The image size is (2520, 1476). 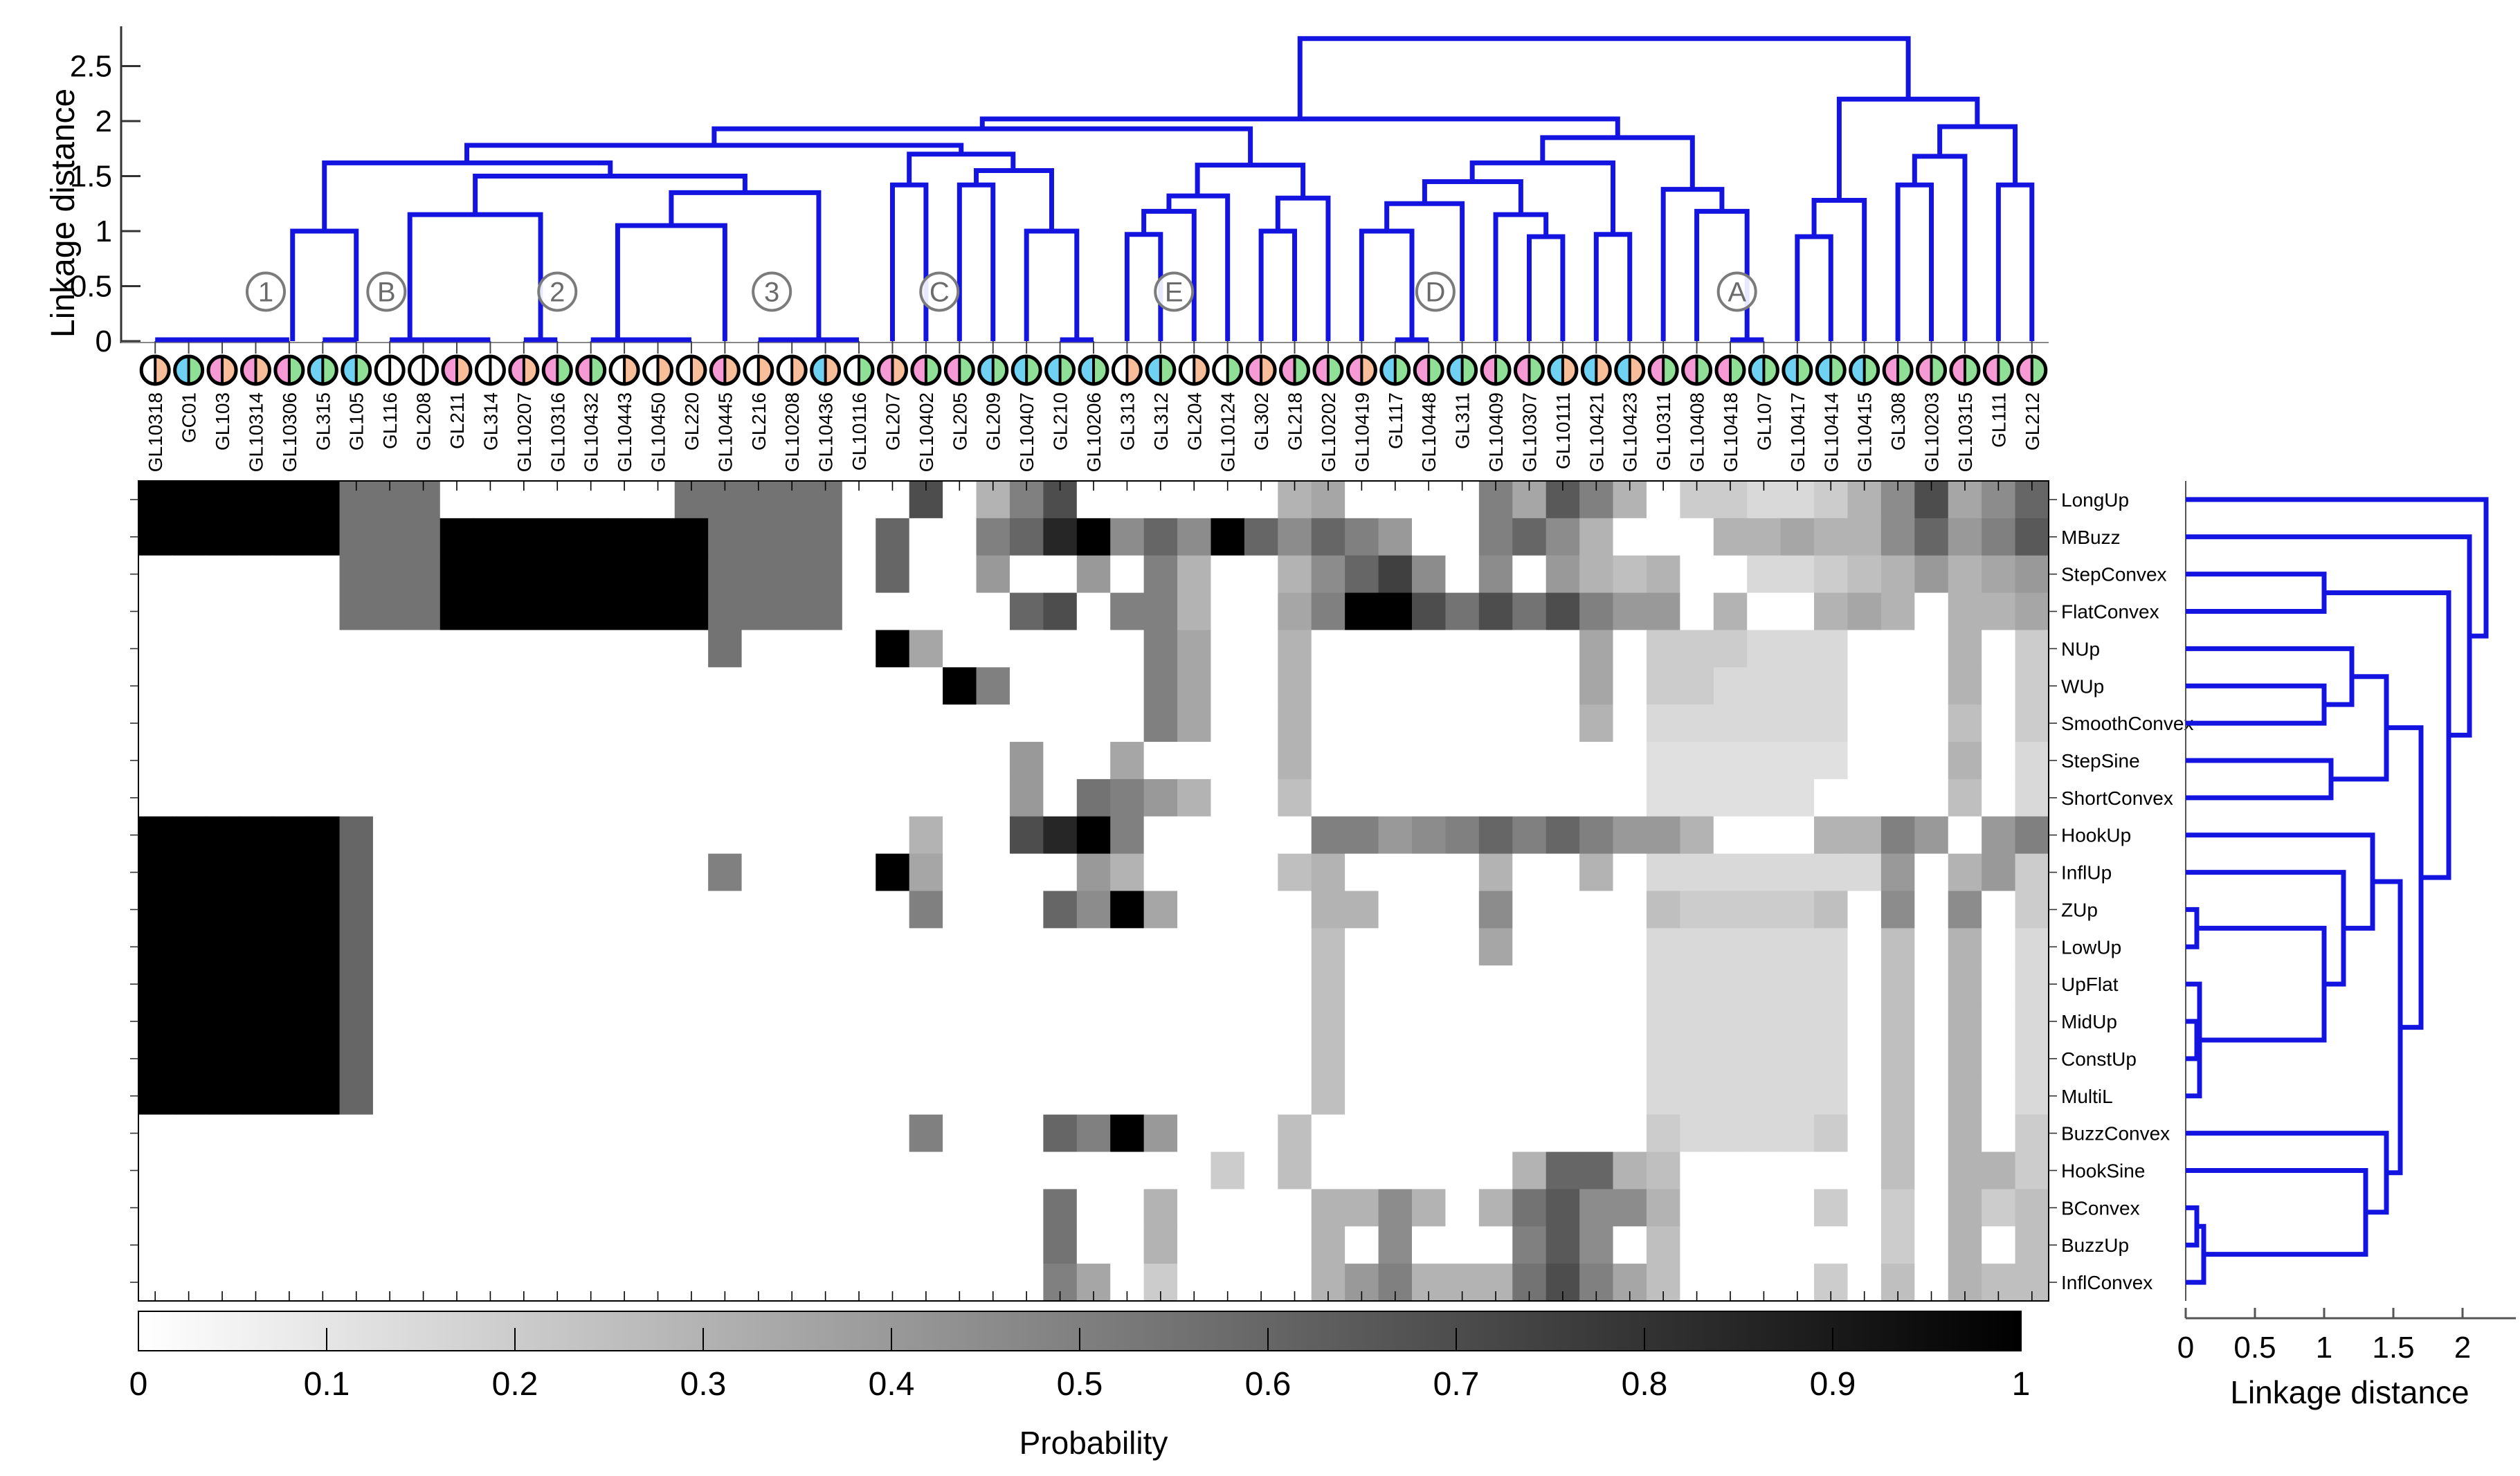 What do you see at coordinates (1174, 291) in the screenshot?
I see `cluster-label-circle` at bounding box center [1174, 291].